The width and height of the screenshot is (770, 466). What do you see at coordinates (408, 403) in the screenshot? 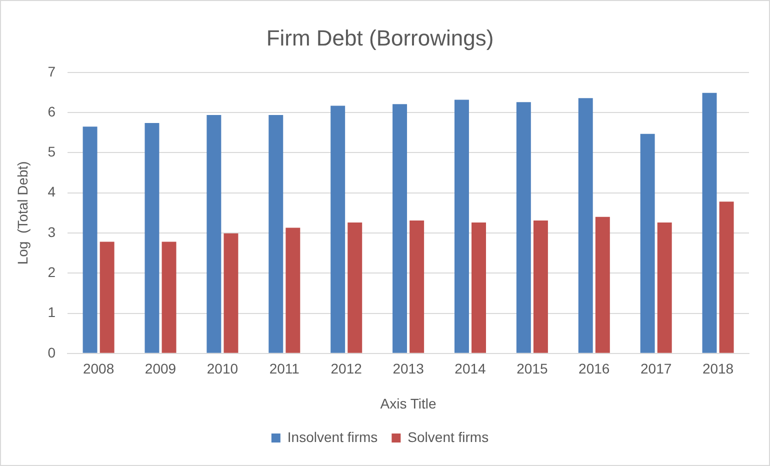
I see `x-axis-title: Axis Title` at bounding box center [408, 403].